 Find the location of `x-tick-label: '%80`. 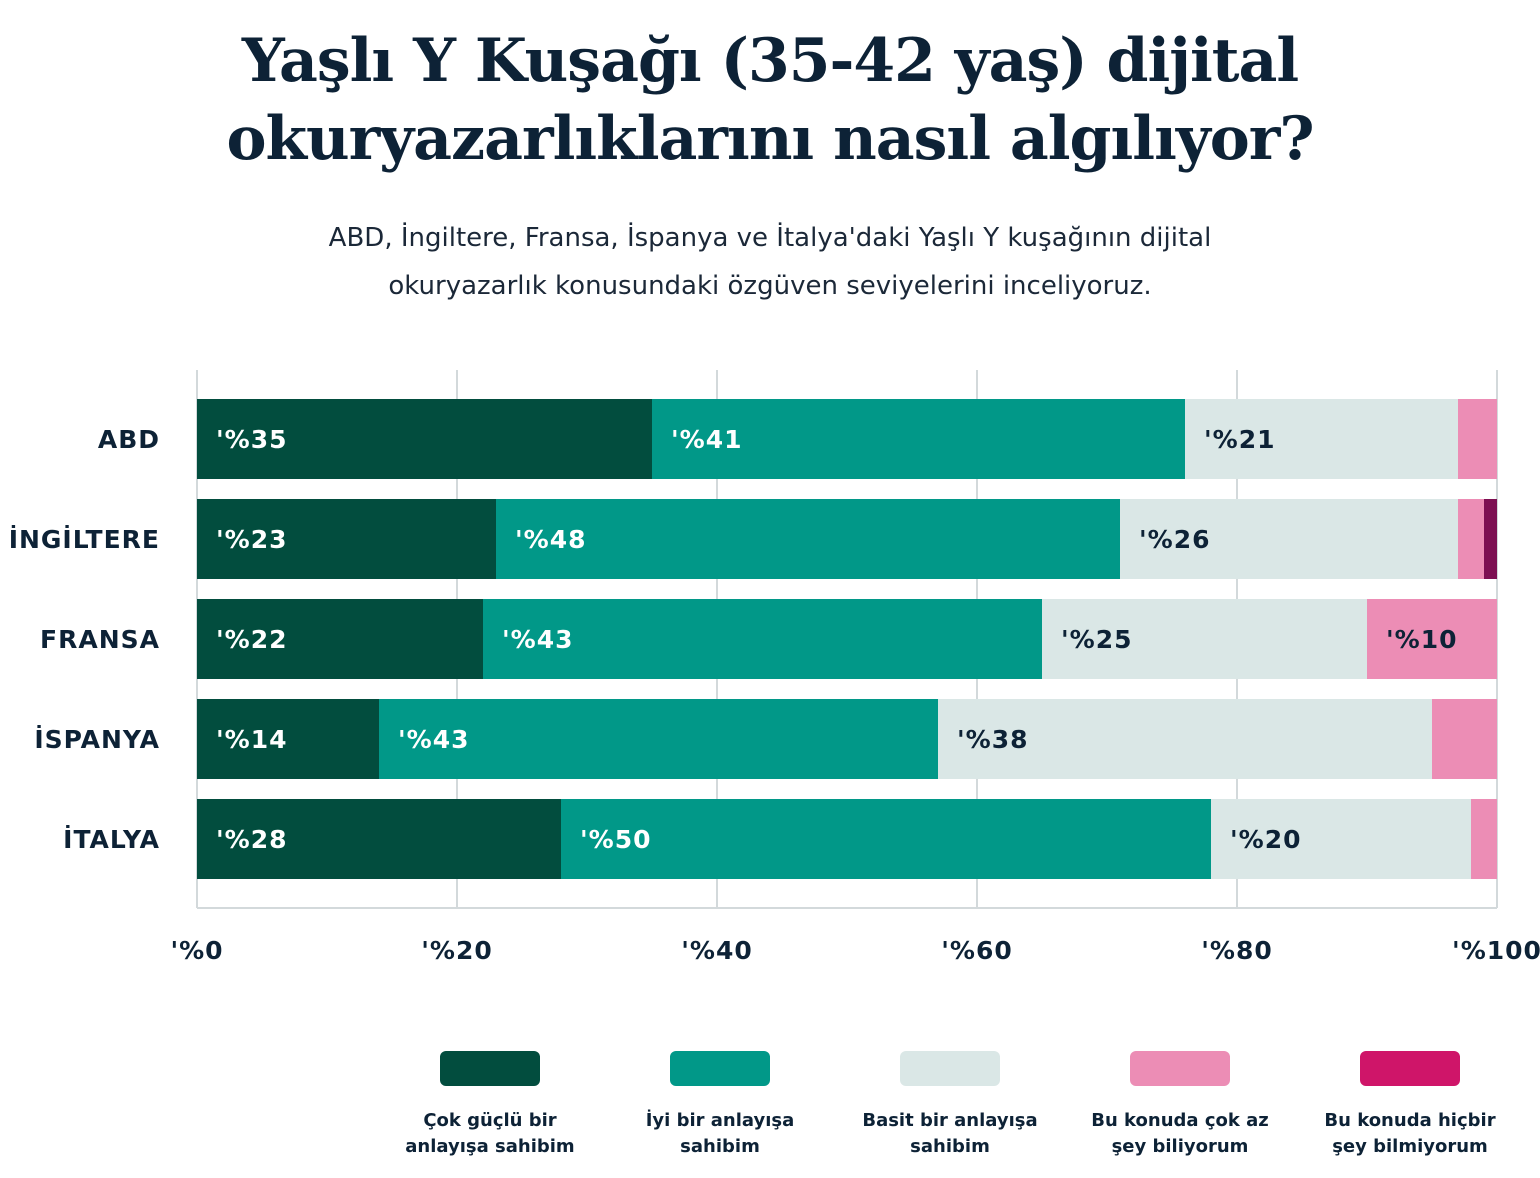

x-tick-label: '%80 is located at coordinates (1237, 950).